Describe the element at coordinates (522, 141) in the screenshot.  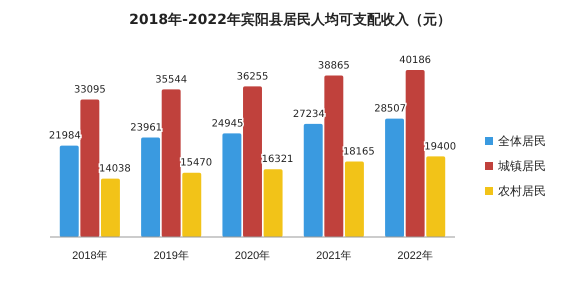
I see `legend-label: 全体居民` at that location.